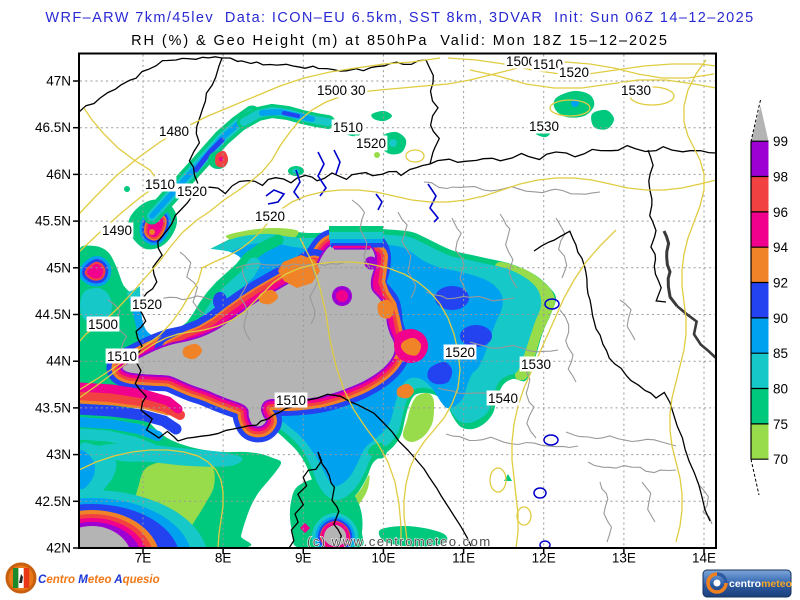  What do you see at coordinates (58, 174) in the screenshot?
I see `svg-text: 46N` at bounding box center [58, 174].